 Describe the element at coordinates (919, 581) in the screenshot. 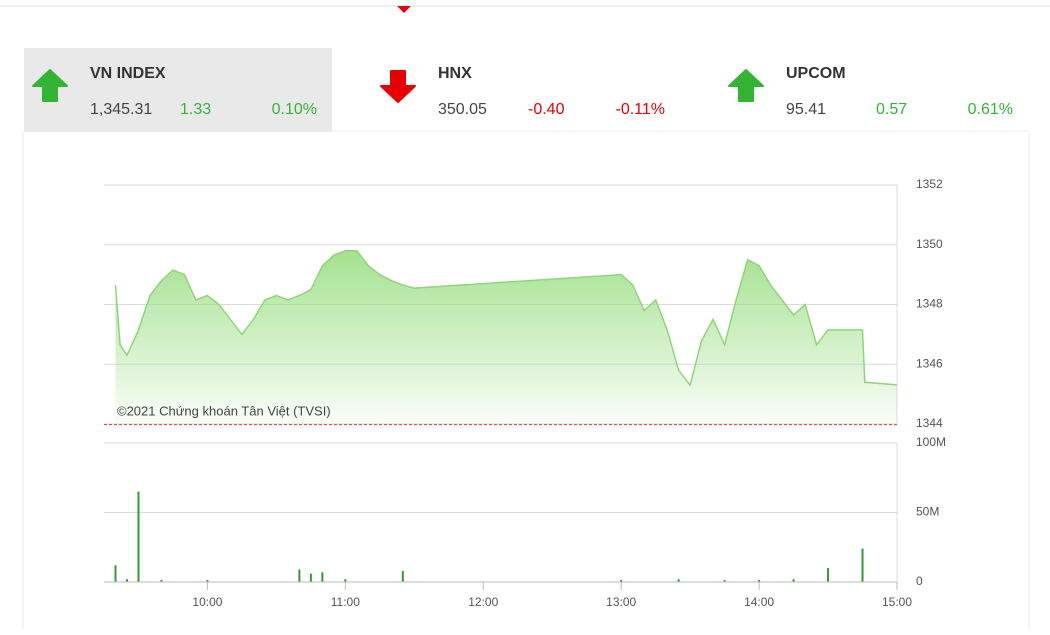

I see `y-tick-label: 0` at that location.